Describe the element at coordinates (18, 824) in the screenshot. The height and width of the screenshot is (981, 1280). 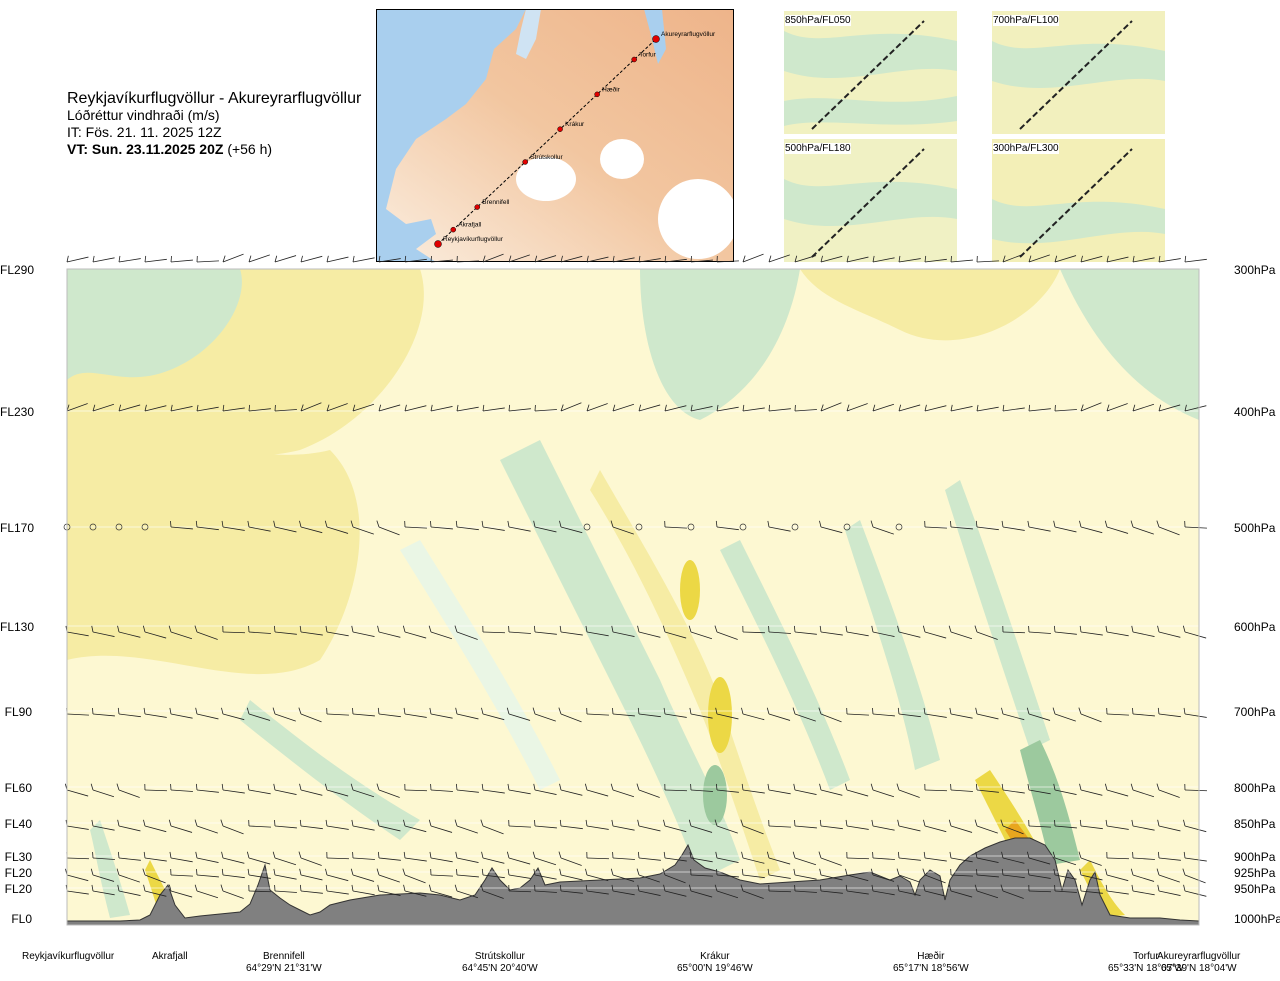
I see `fl-label: FL40` at that location.